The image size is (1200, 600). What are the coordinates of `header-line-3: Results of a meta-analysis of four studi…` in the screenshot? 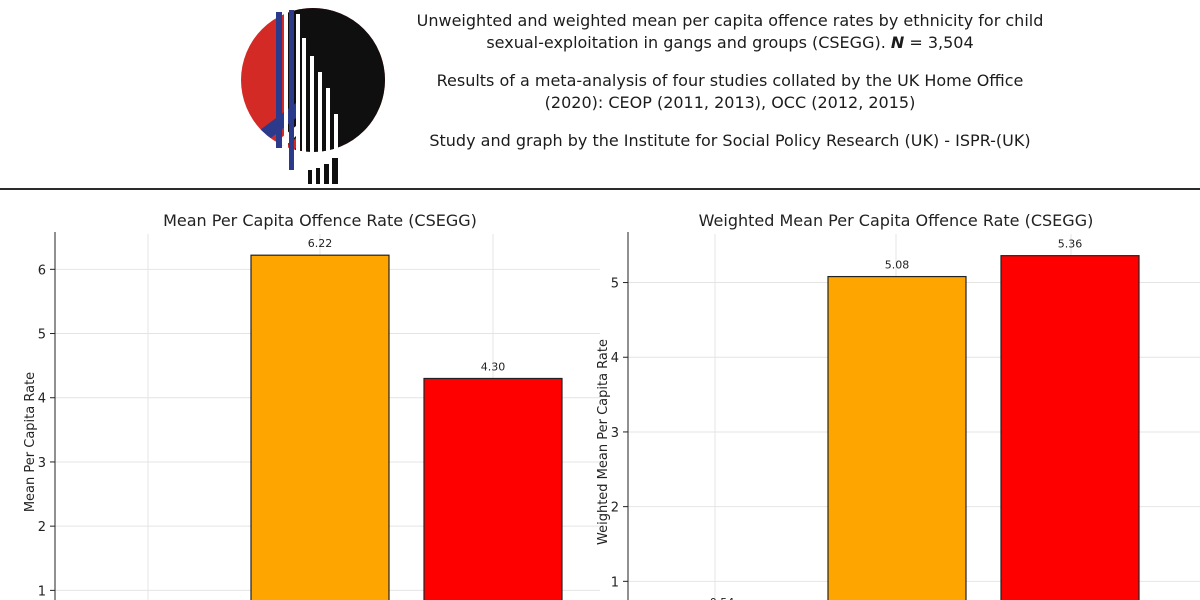 It's located at (730, 80).